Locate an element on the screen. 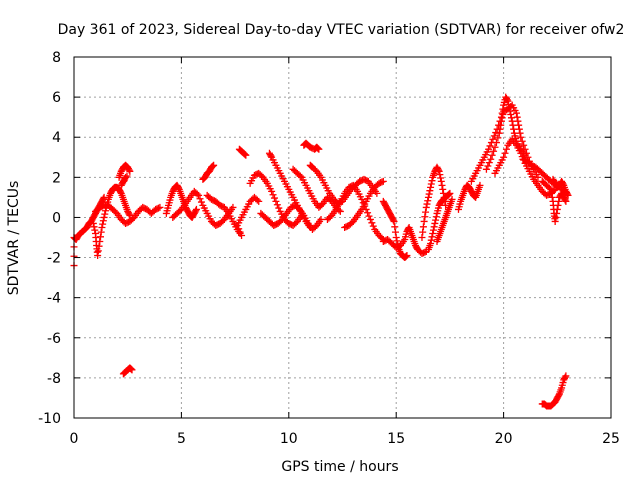 The image size is (640, 480). y-tick-label: -10 is located at coordinates (49, 419).